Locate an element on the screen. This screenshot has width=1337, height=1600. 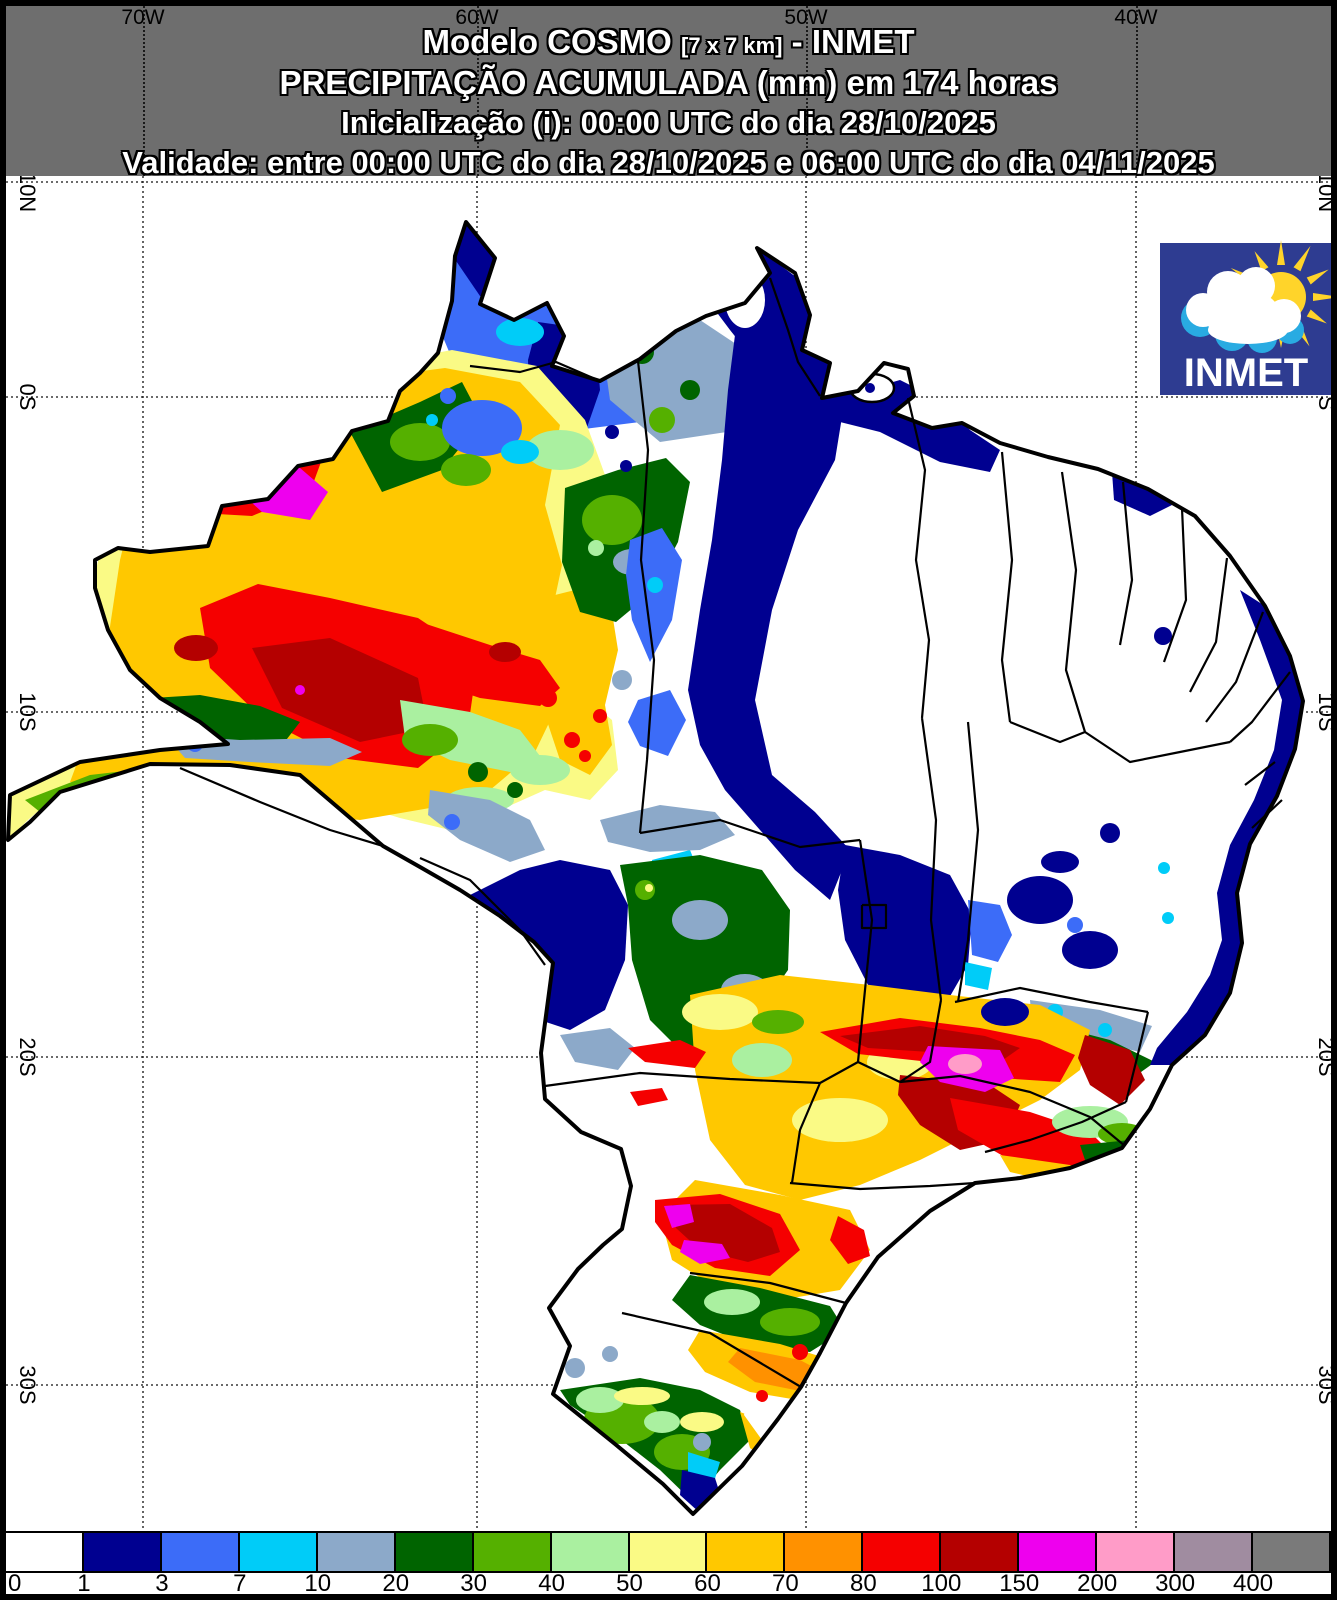
title-org: - INMET is located at coordinates (853, 41).